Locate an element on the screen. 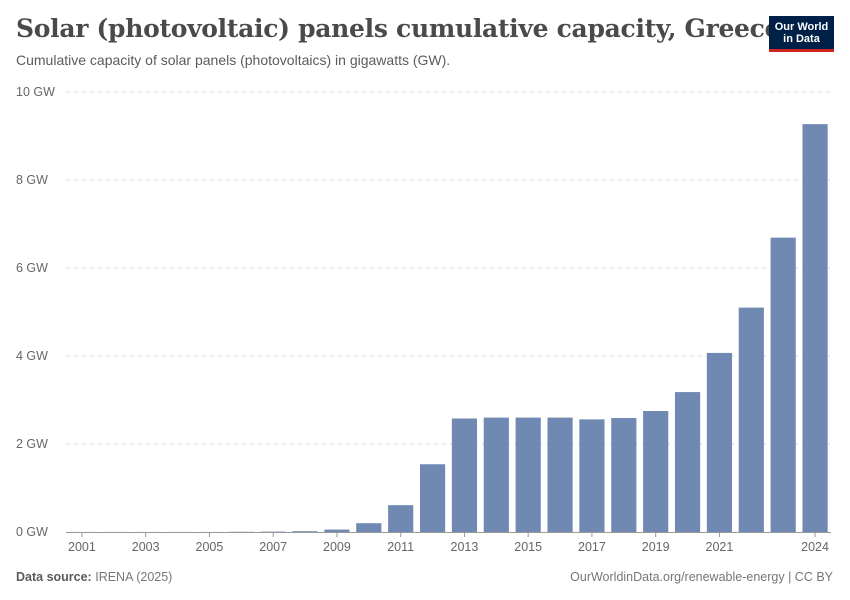  bar-2023 is located at coordinates (783, 384).